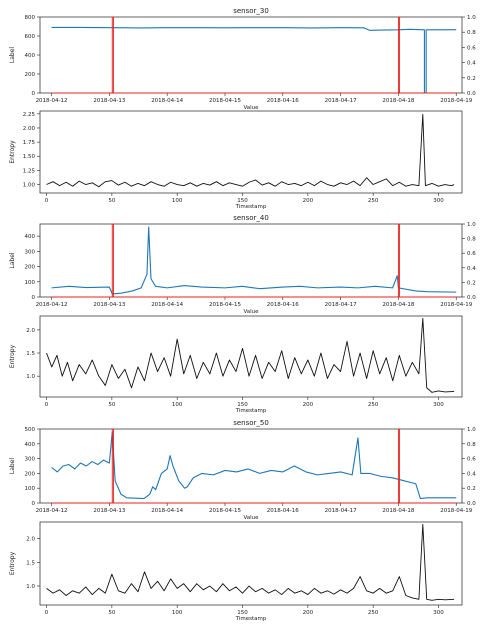 This screenshot has height=624, width=500. What do you see at coordinates (251, 423) in the screenshot?
I see `chart-title: sensor_50` at bounding box center [251, 423].